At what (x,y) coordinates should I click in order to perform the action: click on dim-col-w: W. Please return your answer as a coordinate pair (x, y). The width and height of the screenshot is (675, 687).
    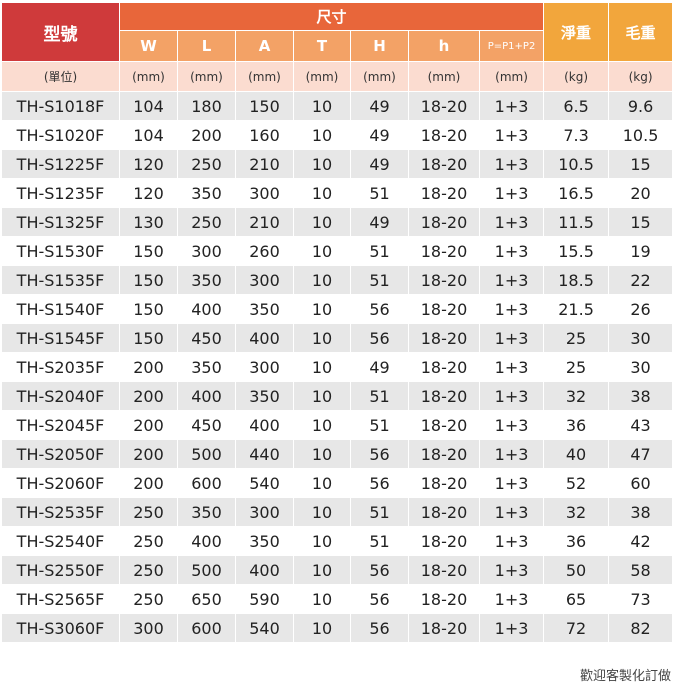
    Looking at the image, I should click on (148, 46).